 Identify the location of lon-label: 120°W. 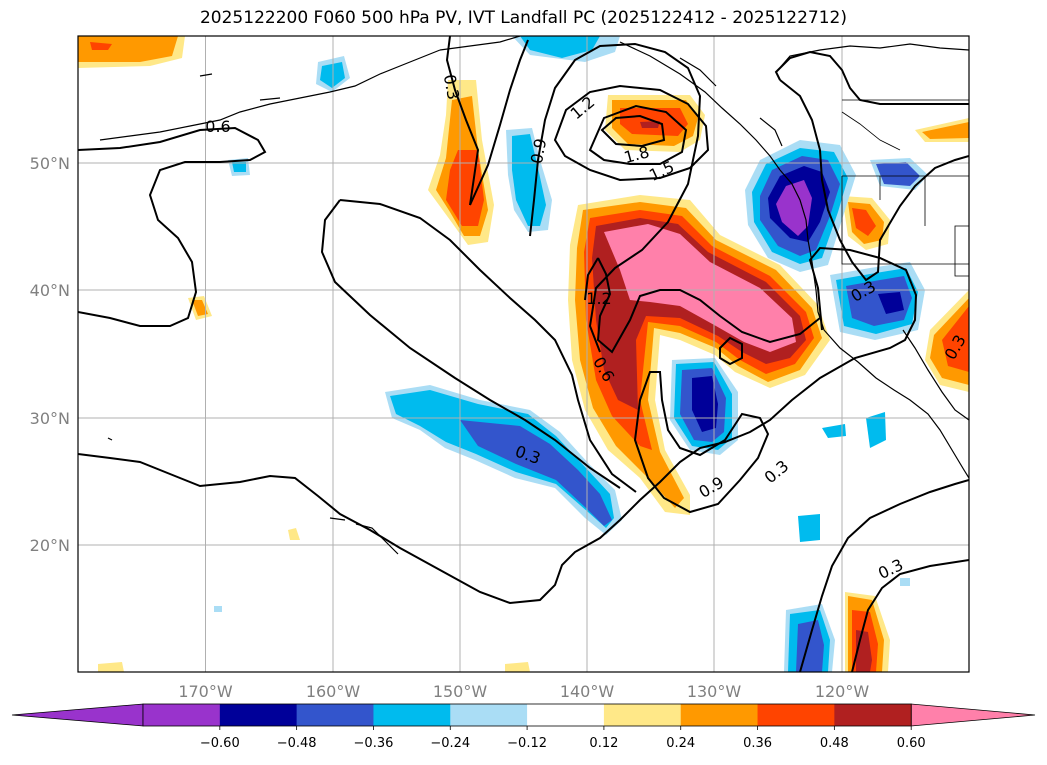
(842, 691).